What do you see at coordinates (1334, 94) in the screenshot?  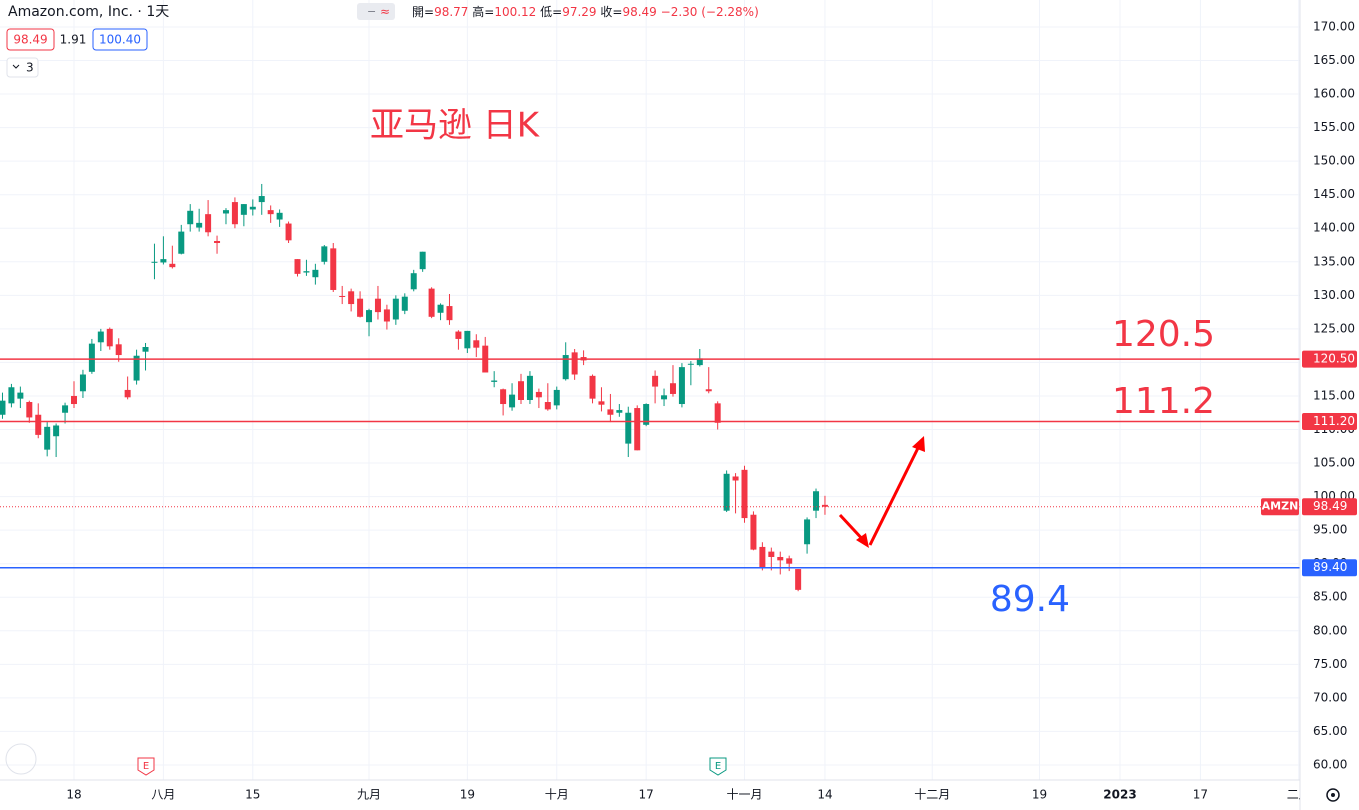 I see `y-tick-label: 160.00` at bounding box center [1334, 94].